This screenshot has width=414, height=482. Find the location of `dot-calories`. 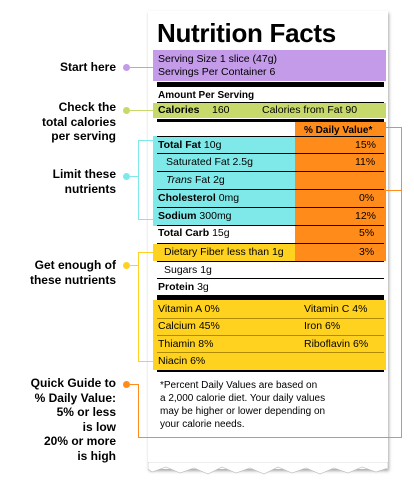

dot-calories is located at coordinates (126, 110).